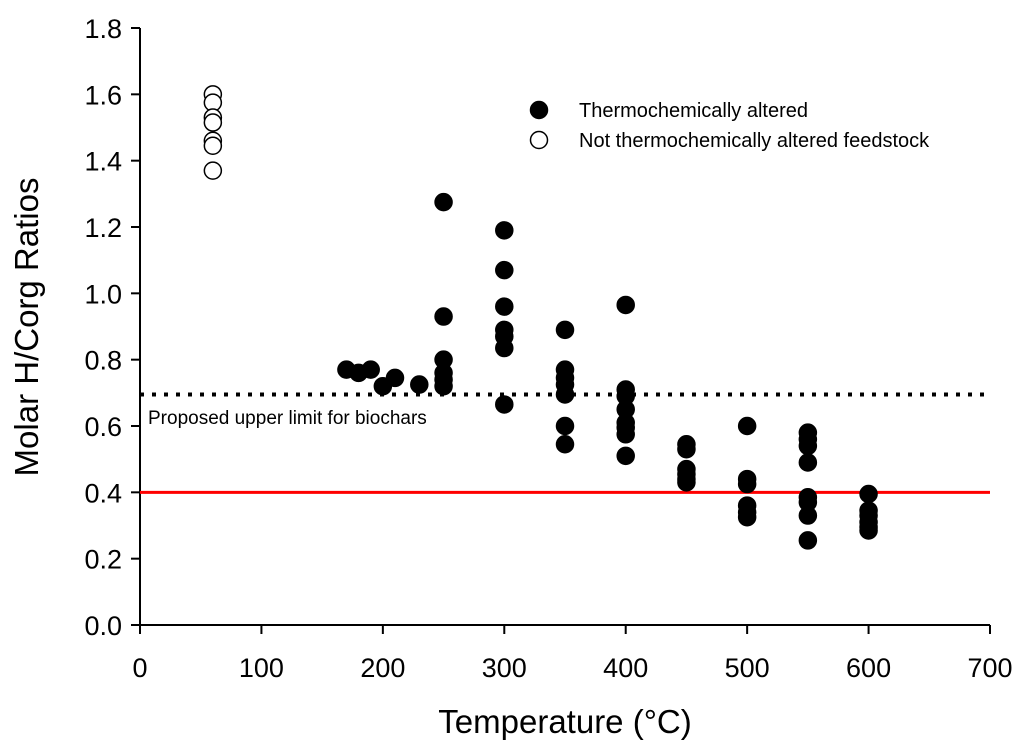 Image resolution: width=1019 pixels, height=749 pixels. I want to click on y-tick-label: 0.4, so click(103, 493).